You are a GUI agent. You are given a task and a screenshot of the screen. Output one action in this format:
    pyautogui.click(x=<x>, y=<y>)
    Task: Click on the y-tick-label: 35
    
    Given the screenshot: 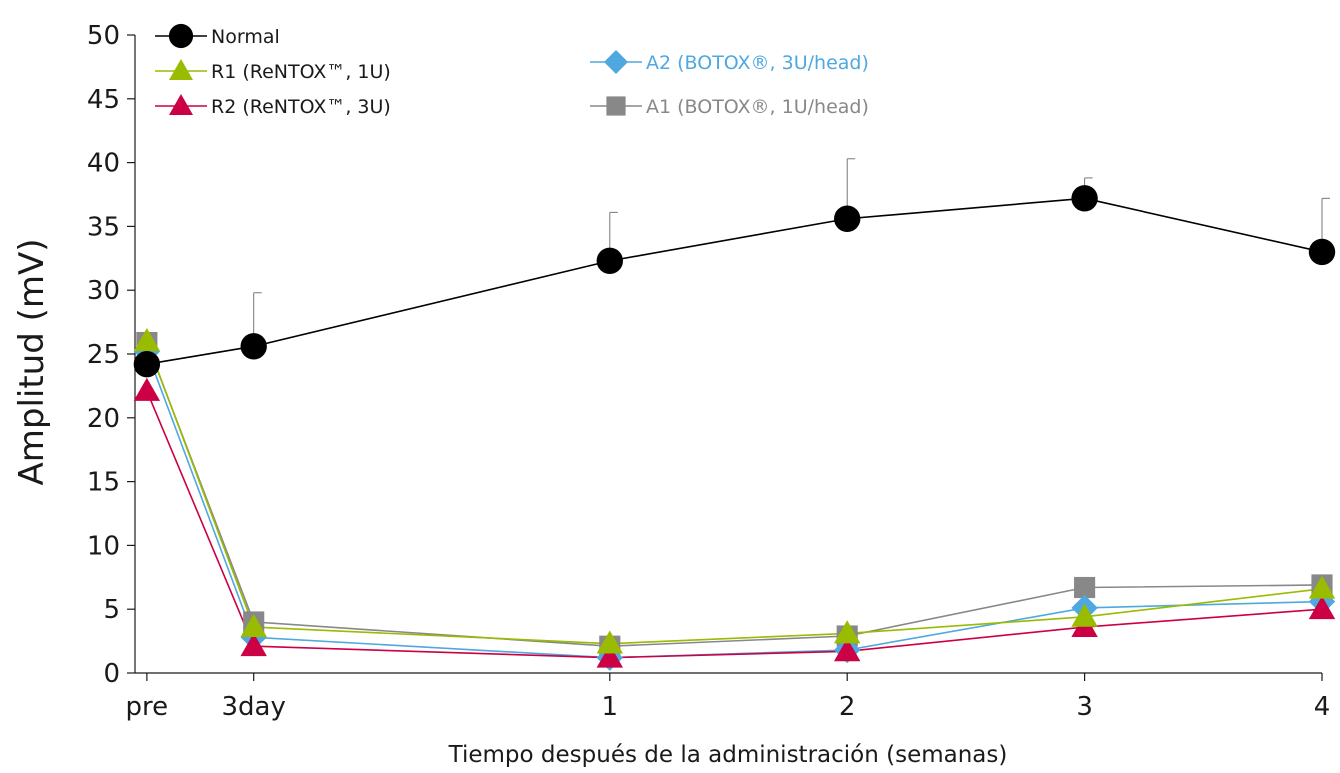 What is the action you would take?
    pyautogui.click(x=103, y=227)
    